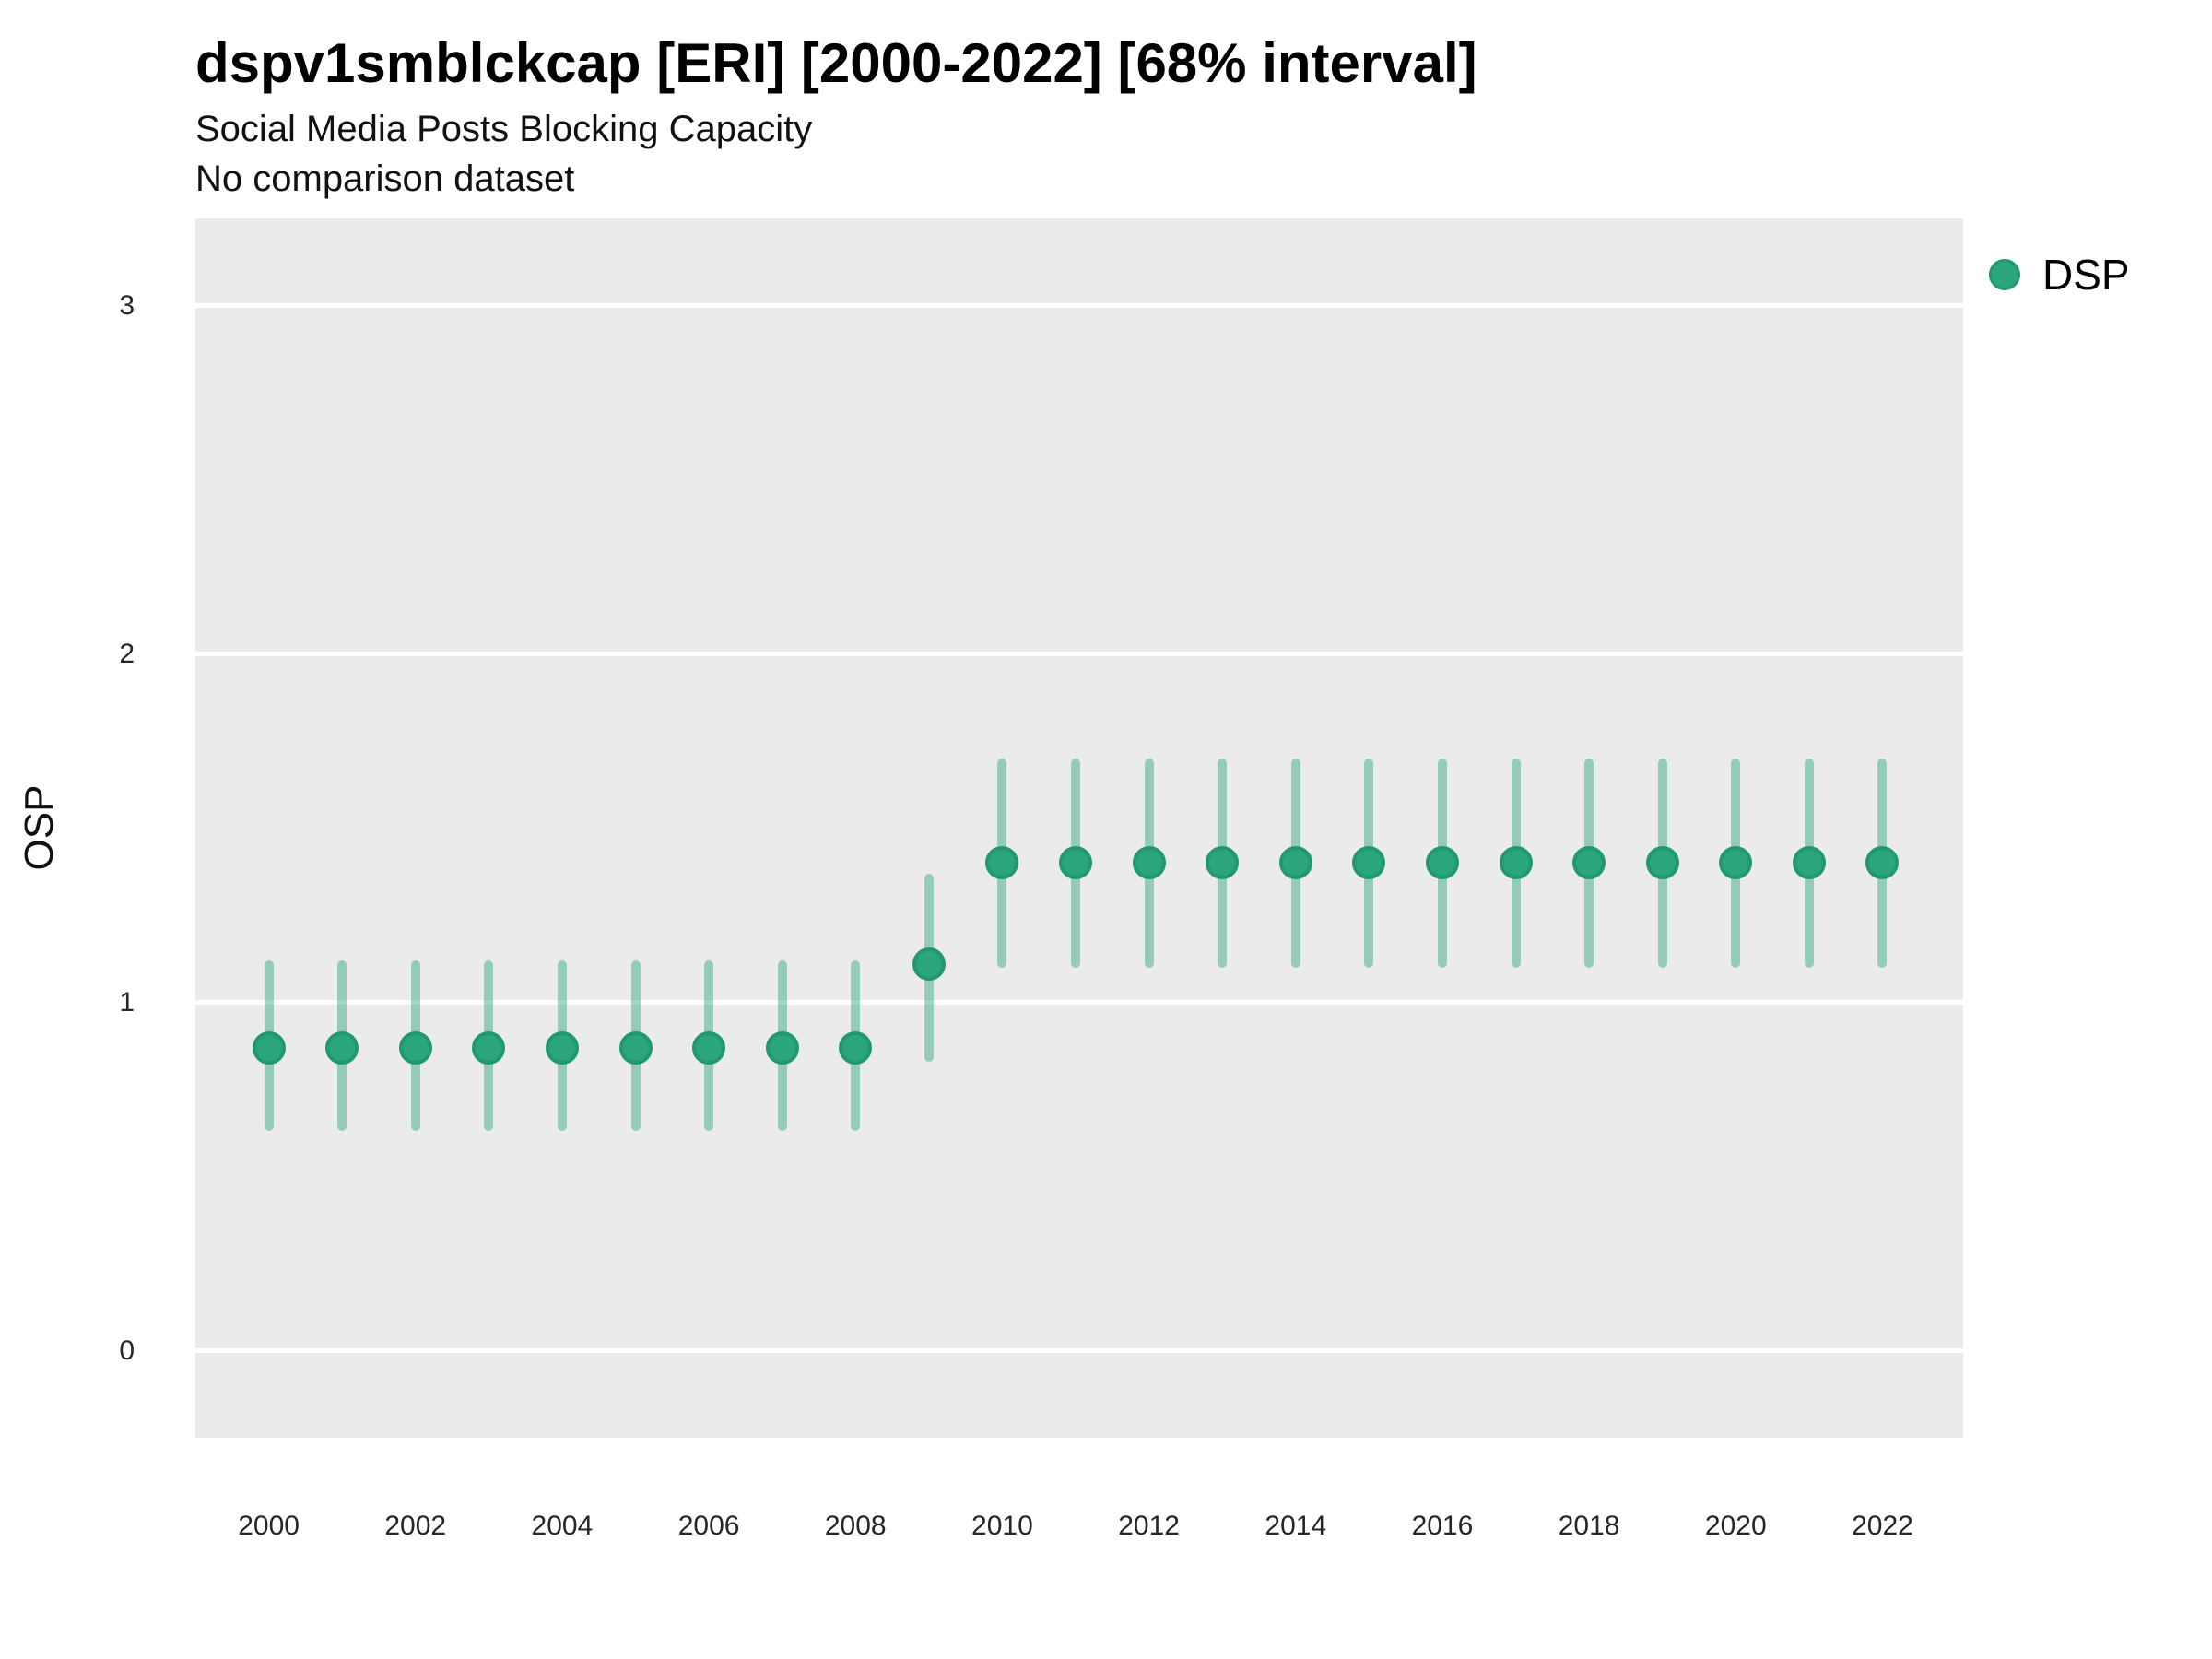 This screenshot has width=2212, height=1659. Describe the element at coordinates (504, 129) in the screenshot. I see `chart-subtitle: Social Media Posts Blocking Capacity` at that location.